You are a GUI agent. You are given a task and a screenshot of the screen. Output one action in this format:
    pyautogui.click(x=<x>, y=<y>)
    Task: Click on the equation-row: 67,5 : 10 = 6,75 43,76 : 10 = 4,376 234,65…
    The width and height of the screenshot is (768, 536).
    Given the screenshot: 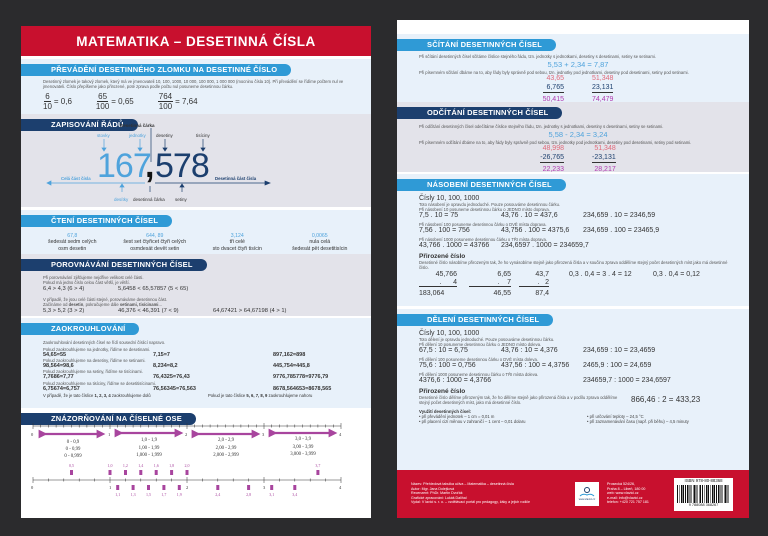 What is the action you would take?
    pyautogui.click(x=537, y=350)
    